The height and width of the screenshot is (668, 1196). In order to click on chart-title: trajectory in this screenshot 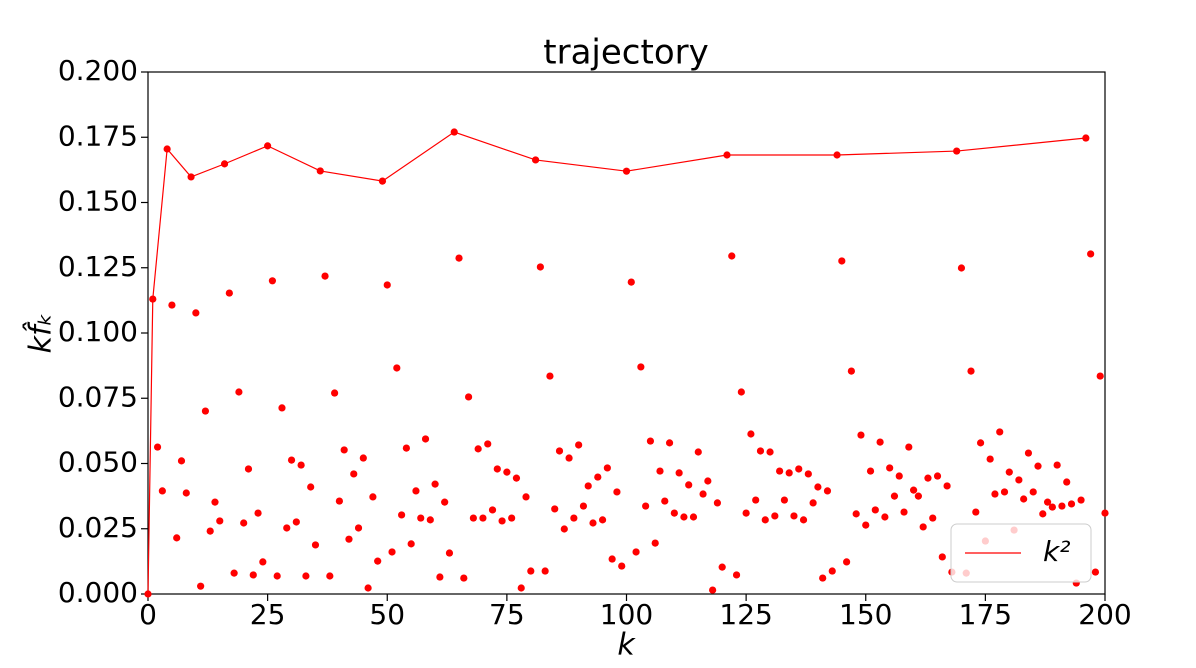, I will do `click(625, 53)`.